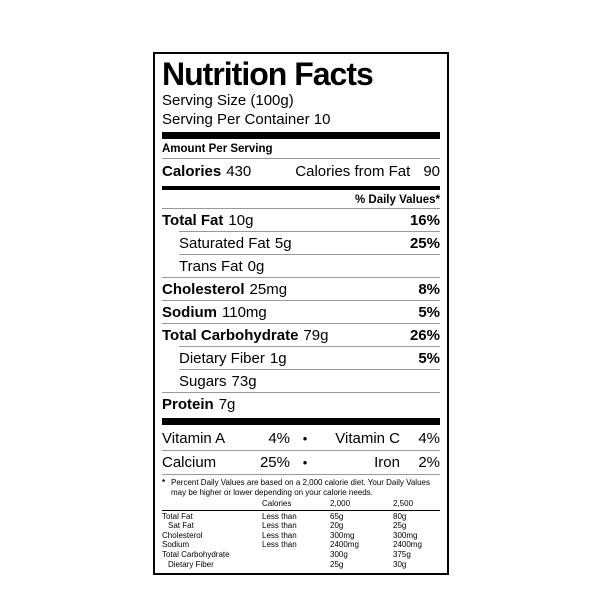 The height and width of the screenshot is (600, 600). What do you see at coordinates (244, 381) in the screenshot?
I see `nutrient-amount: 73g` at bounding box center [244, 381].